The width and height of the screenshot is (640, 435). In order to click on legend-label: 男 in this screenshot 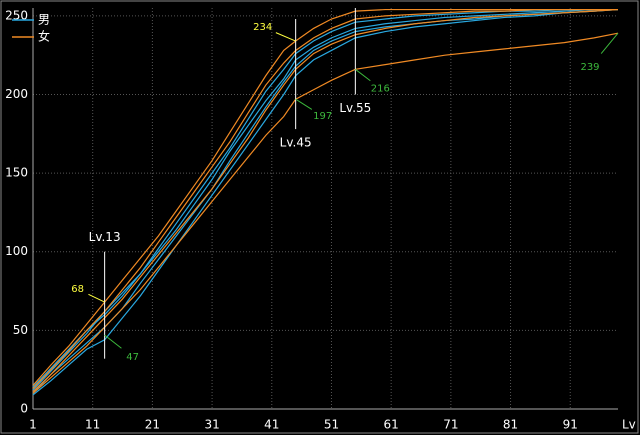, I will do `click(44, 20)`.